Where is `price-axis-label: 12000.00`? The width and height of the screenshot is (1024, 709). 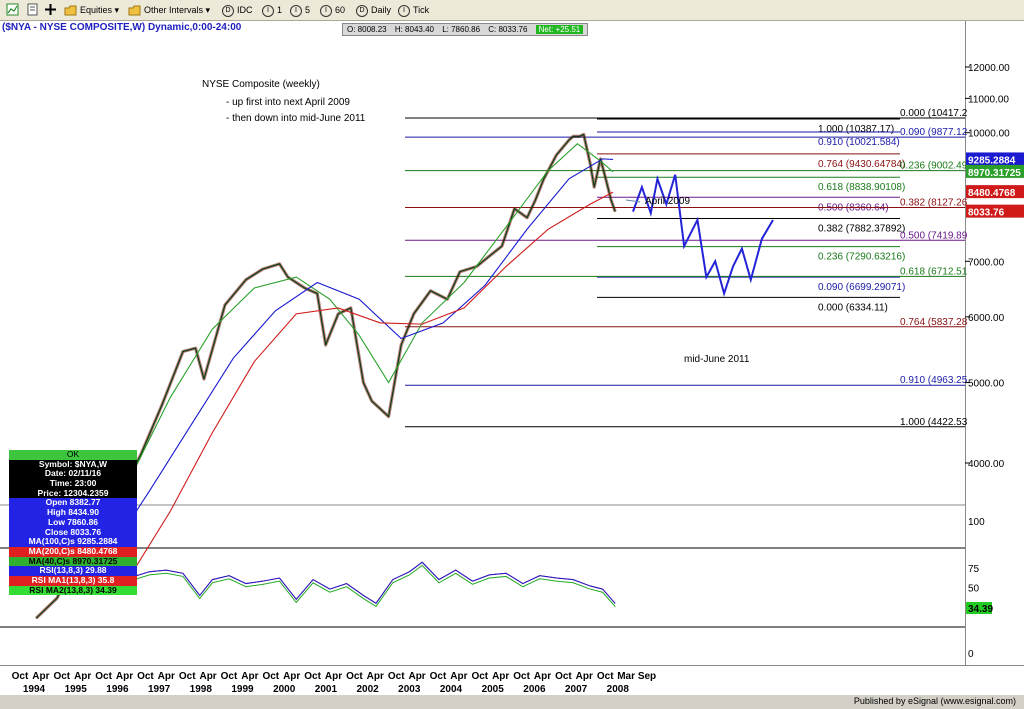
price-axis-label: 12000.00 is located at coordinates (989, 68).